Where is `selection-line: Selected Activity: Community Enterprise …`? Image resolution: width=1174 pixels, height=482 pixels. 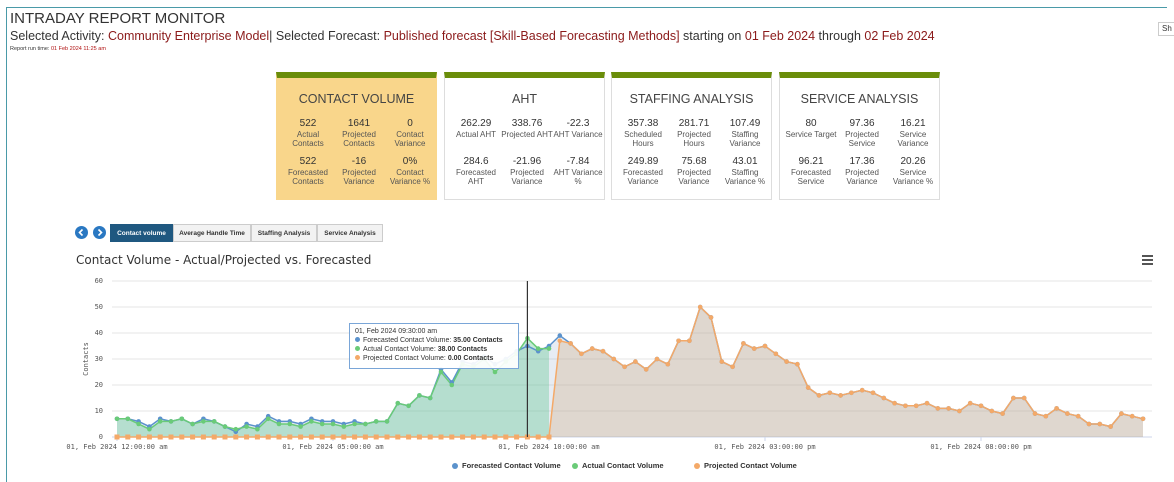
selection-line: Selected Activity: Community Enterprise … is located at coordinates (472, 36).